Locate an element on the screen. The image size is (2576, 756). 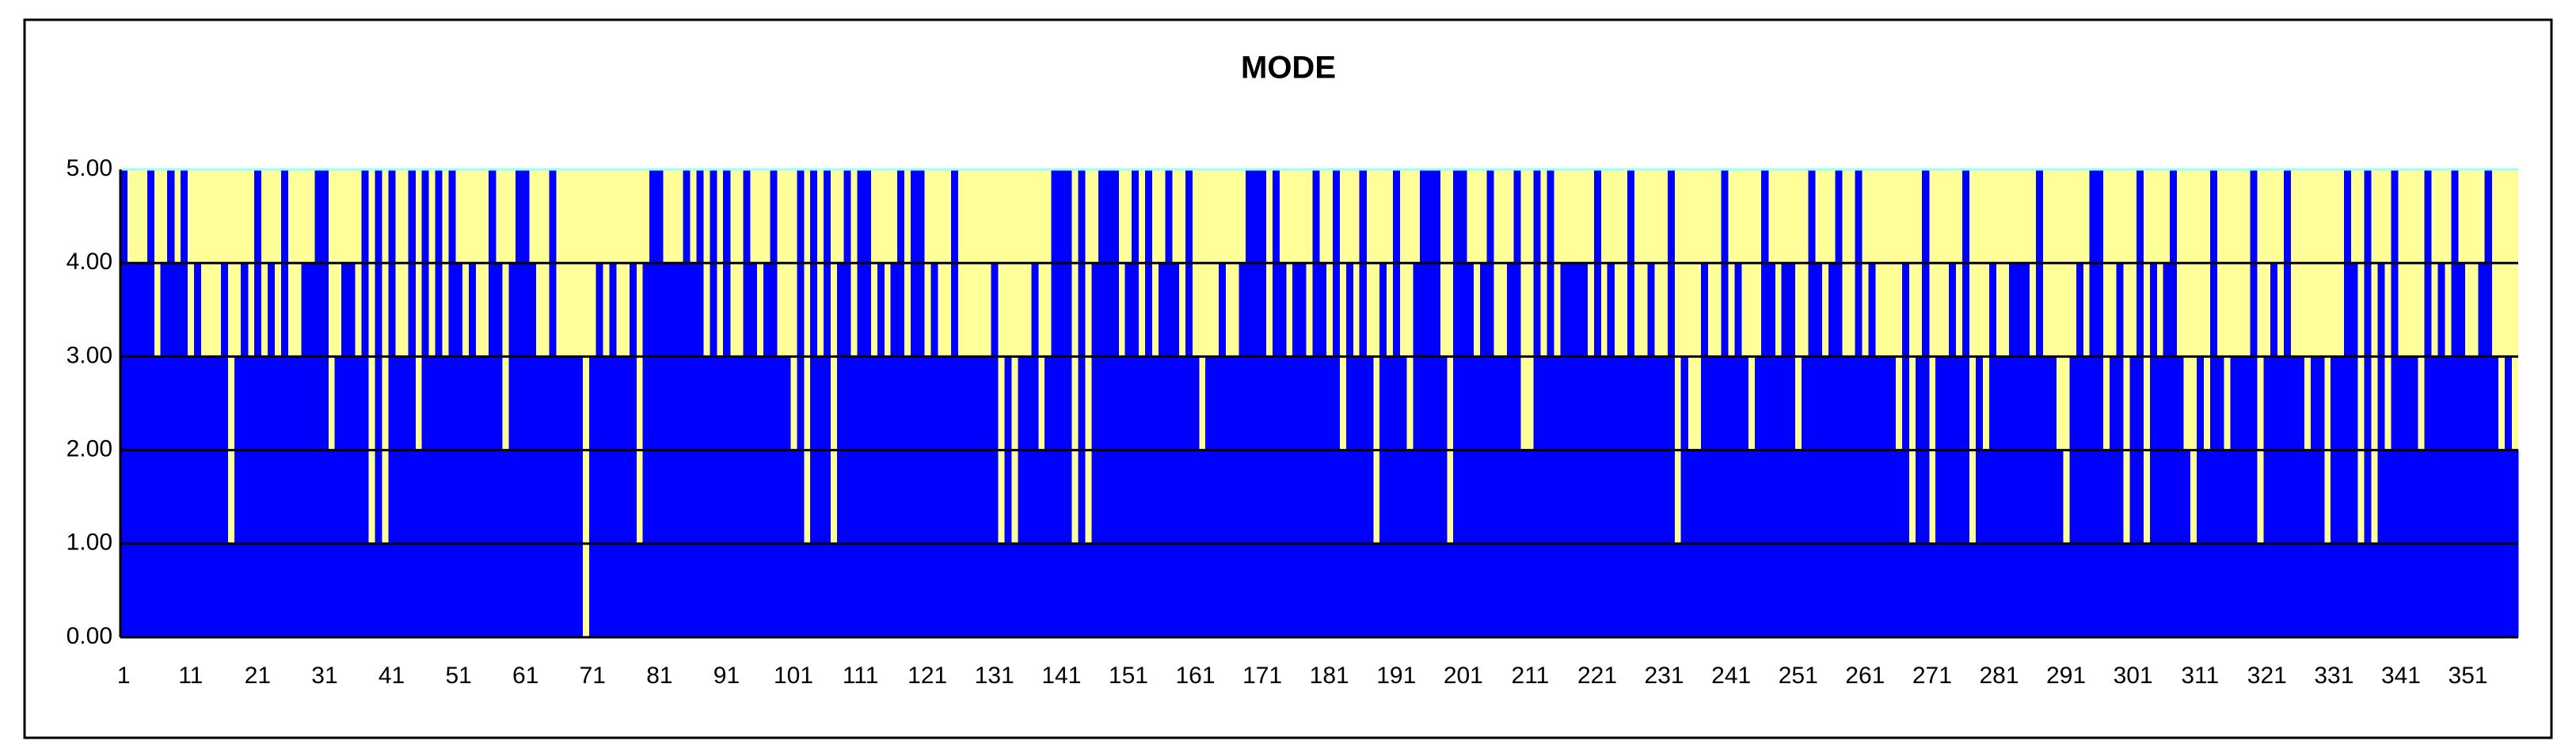
x-tick-label: 211 is located at coordinates (1531, 676).